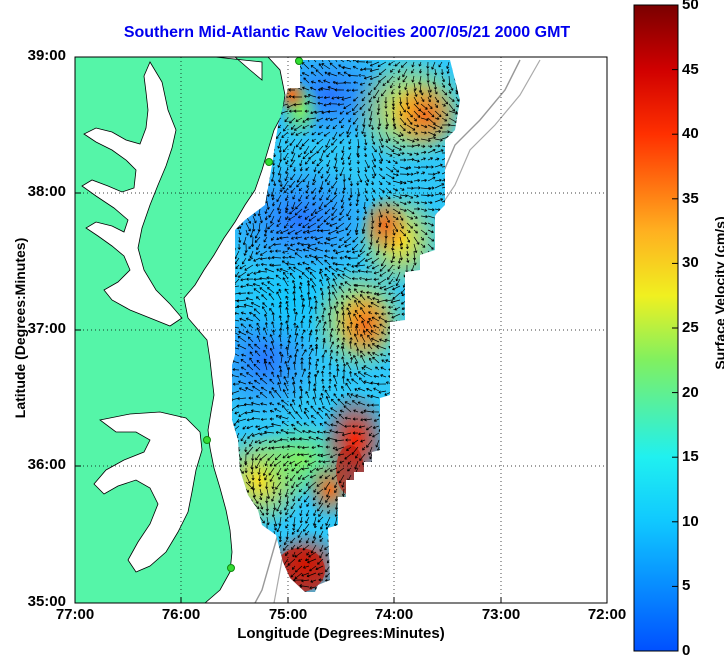 The height and width of the screenshot is (659, 724). What do you see at coordinates (75, 614) in the screenshot?
I see `x-tick-label: 77:00` at bounding box center [75, 614].